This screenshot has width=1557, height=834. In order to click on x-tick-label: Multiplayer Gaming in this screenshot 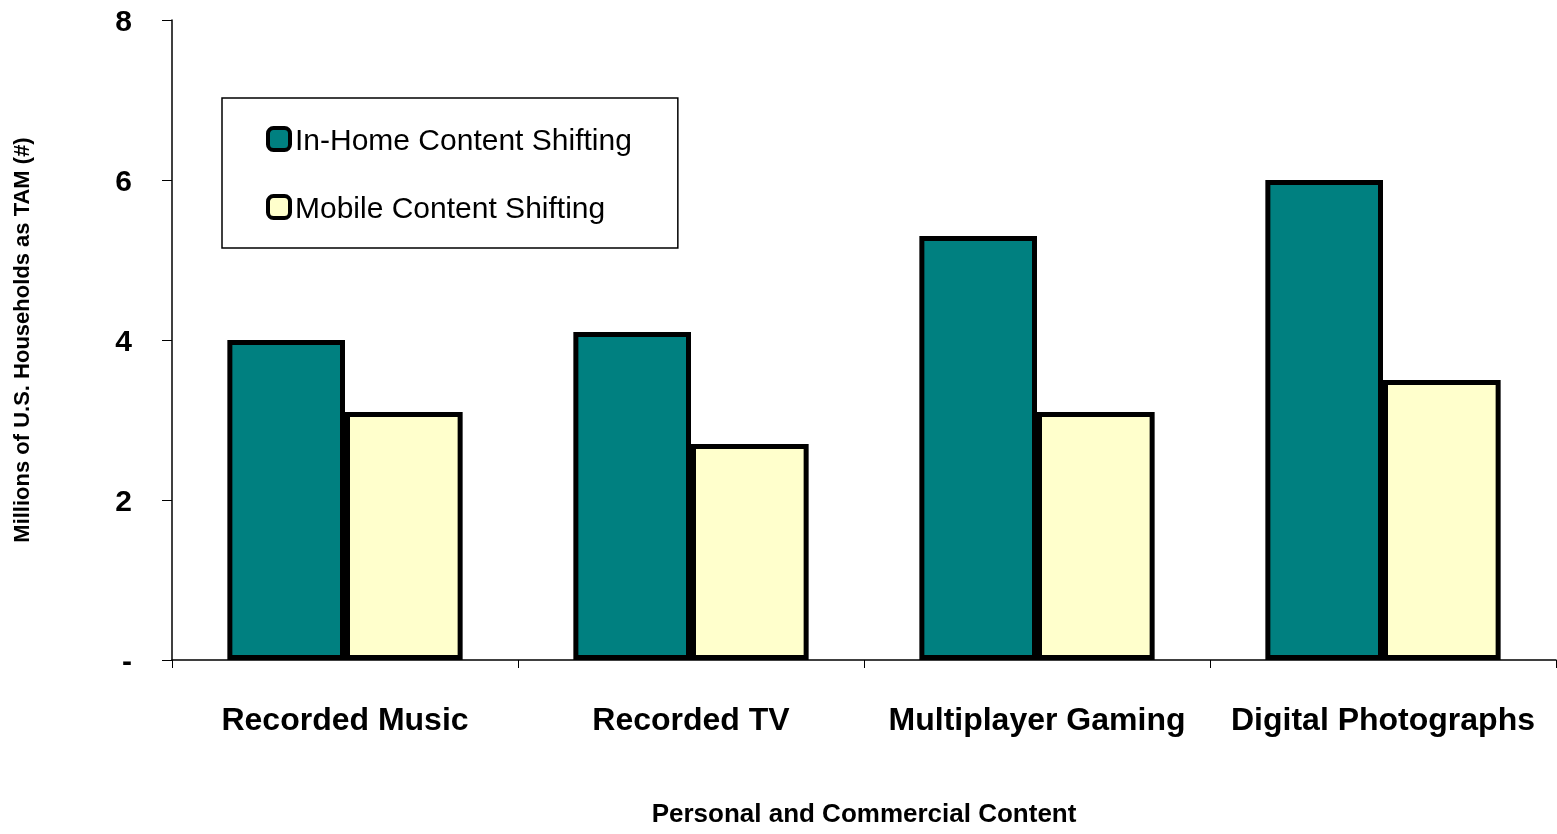, I will do `click(1037, 719)`.